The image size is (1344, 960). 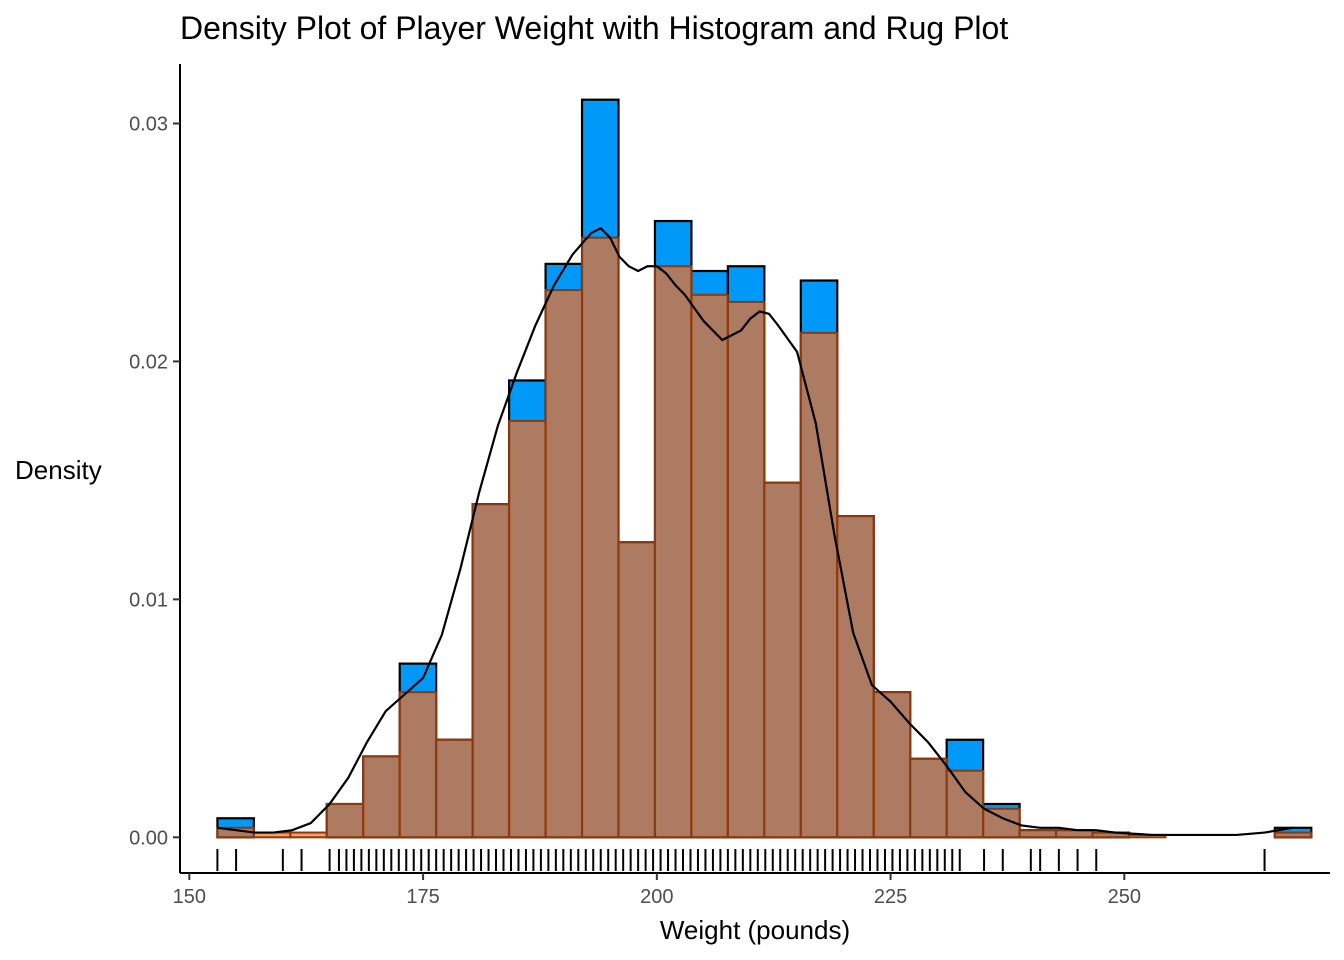 What do you see at coordinates (656, 897) in the screenshot?
I see `x-tick-label: 200` at bounding box center [656, 897].